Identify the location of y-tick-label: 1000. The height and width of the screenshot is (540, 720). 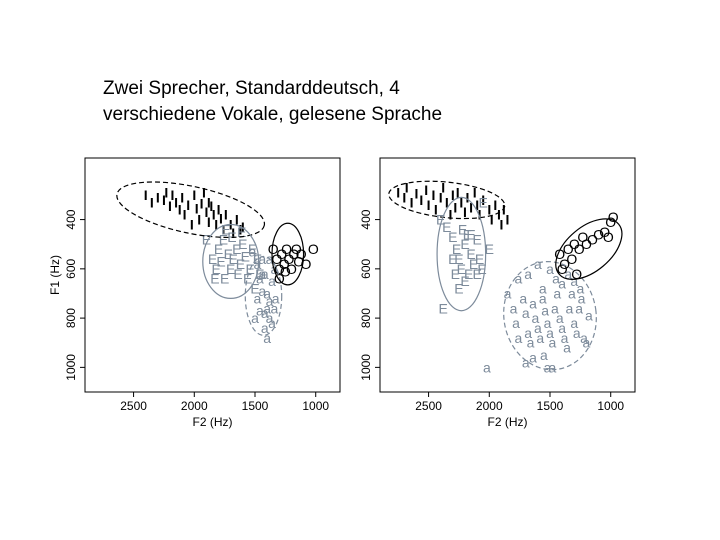
(366, 367).